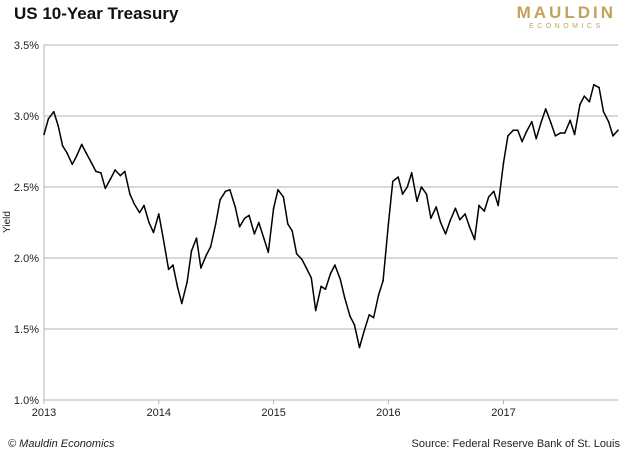  Describe the element at coordinates (61, 444) in the screenshot. I see `copyright-note: © Mauldin Economics` at that location.